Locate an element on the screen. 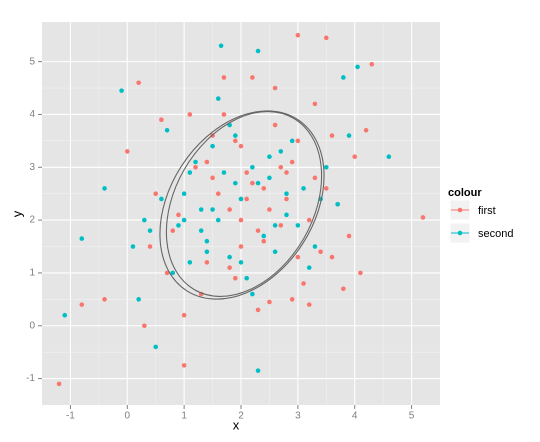 Image resolution: width=540 pixels, height=442 pixels. x-axis-title: x is located at coordinates (236, 424).